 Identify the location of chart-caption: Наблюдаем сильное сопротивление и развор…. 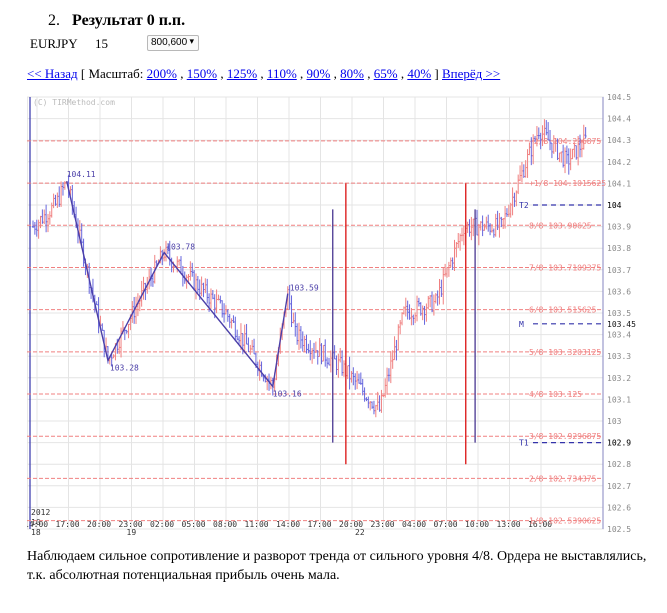
(337, 566).